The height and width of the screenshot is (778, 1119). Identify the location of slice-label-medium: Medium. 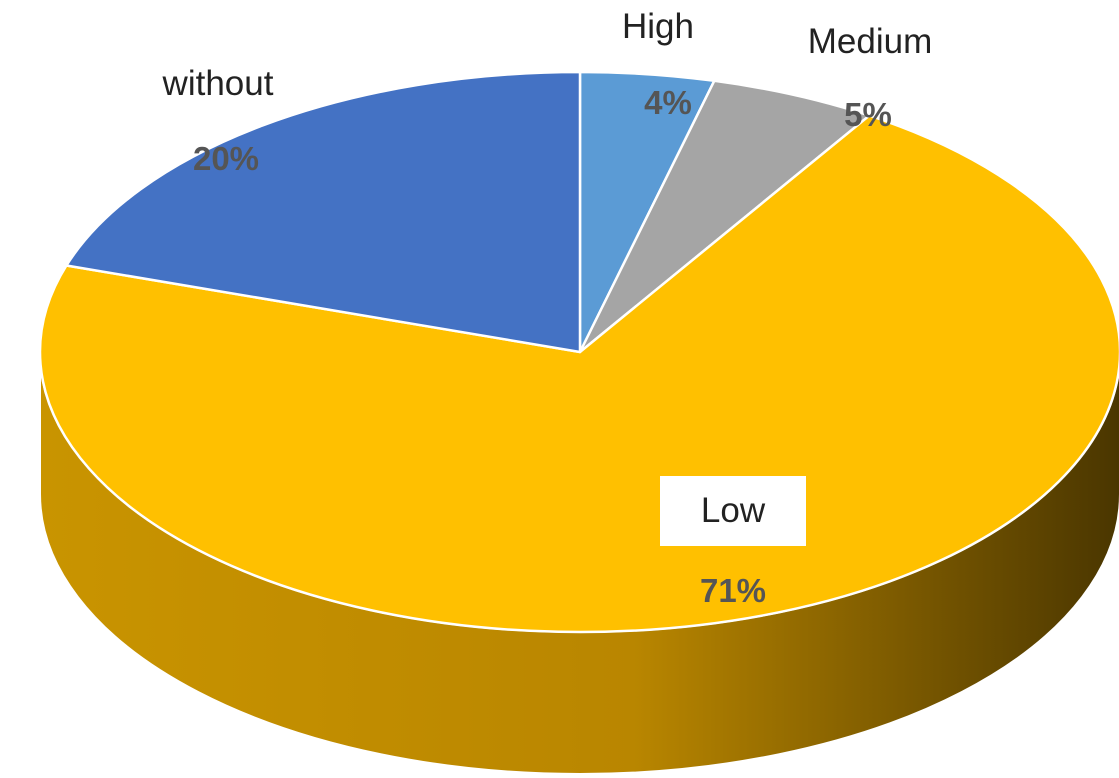
(870, 41).